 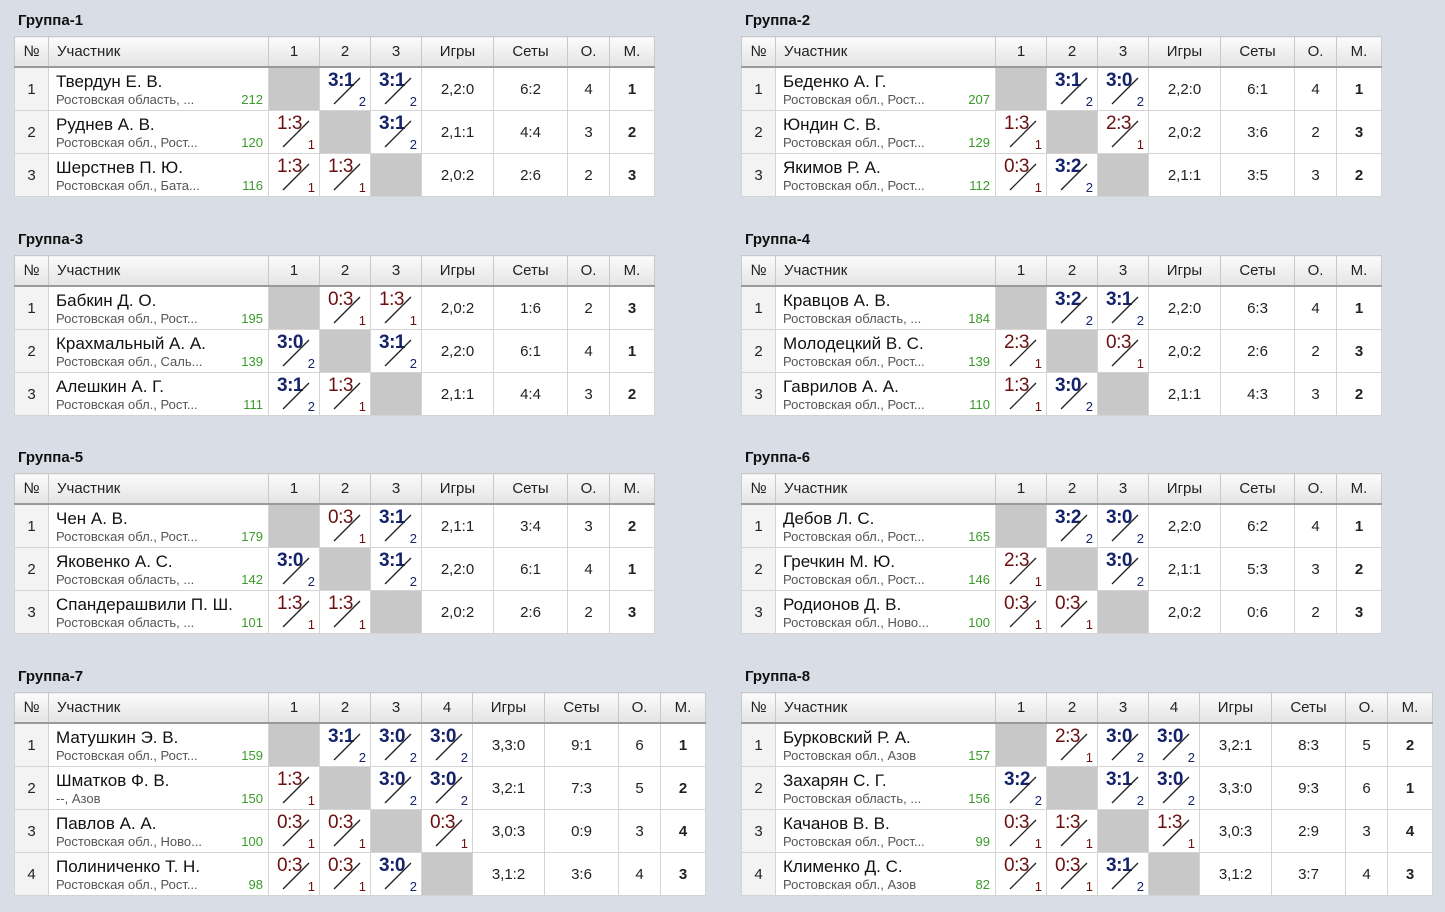 What do you see at coordinates (853, 343) in the screenshot?
I see `player-name: Молодецкий В. С.` at bounding box center [853, 343].